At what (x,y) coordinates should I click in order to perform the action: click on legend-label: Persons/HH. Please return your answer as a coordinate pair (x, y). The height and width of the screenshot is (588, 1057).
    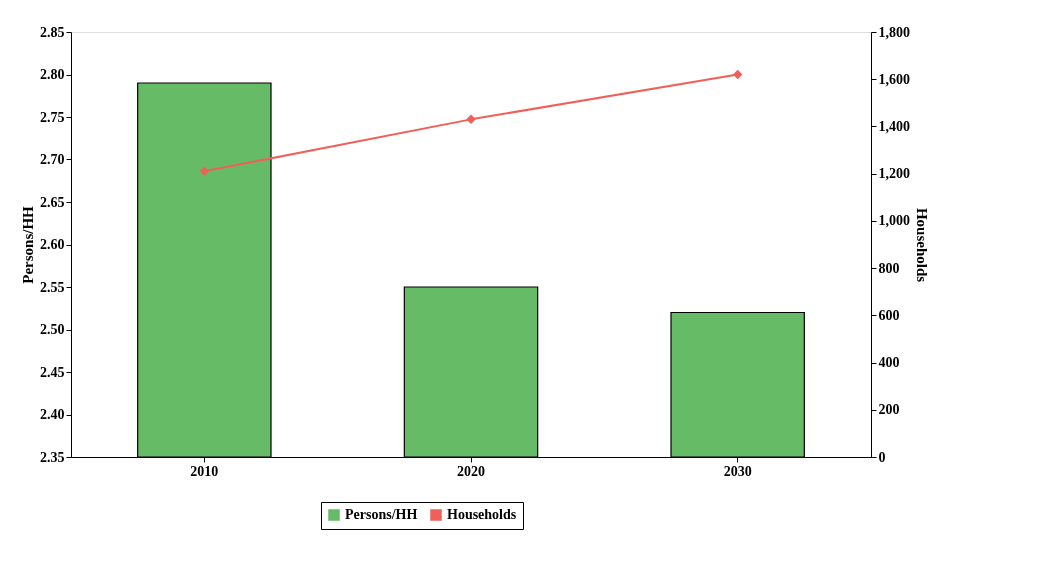
    Looking at the image, I should click on (381, 514).